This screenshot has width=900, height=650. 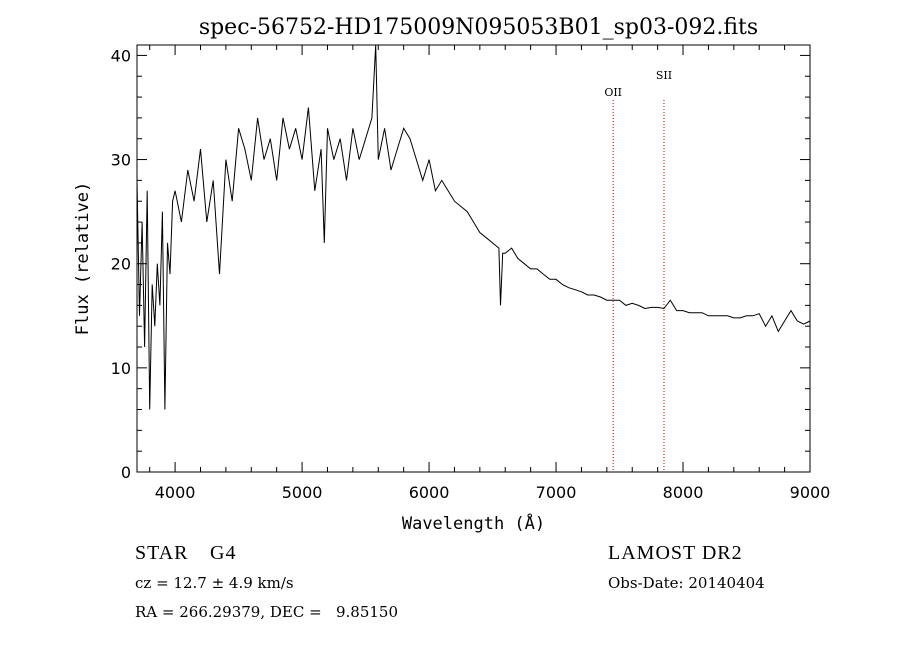 I want to click on redshift-velocity: cz = 12.7 ± 4.9 km/s, so click(x=214, y=583).